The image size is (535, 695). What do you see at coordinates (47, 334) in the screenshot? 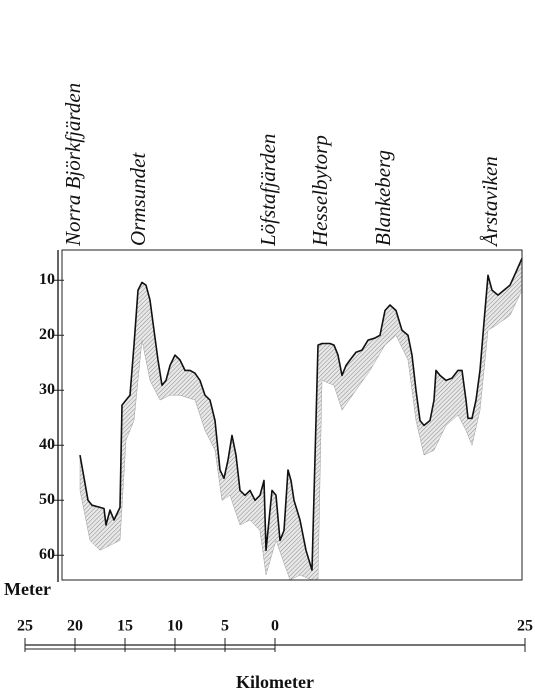
I see `y-tick-label: 20` at bounding box center [47, 334].